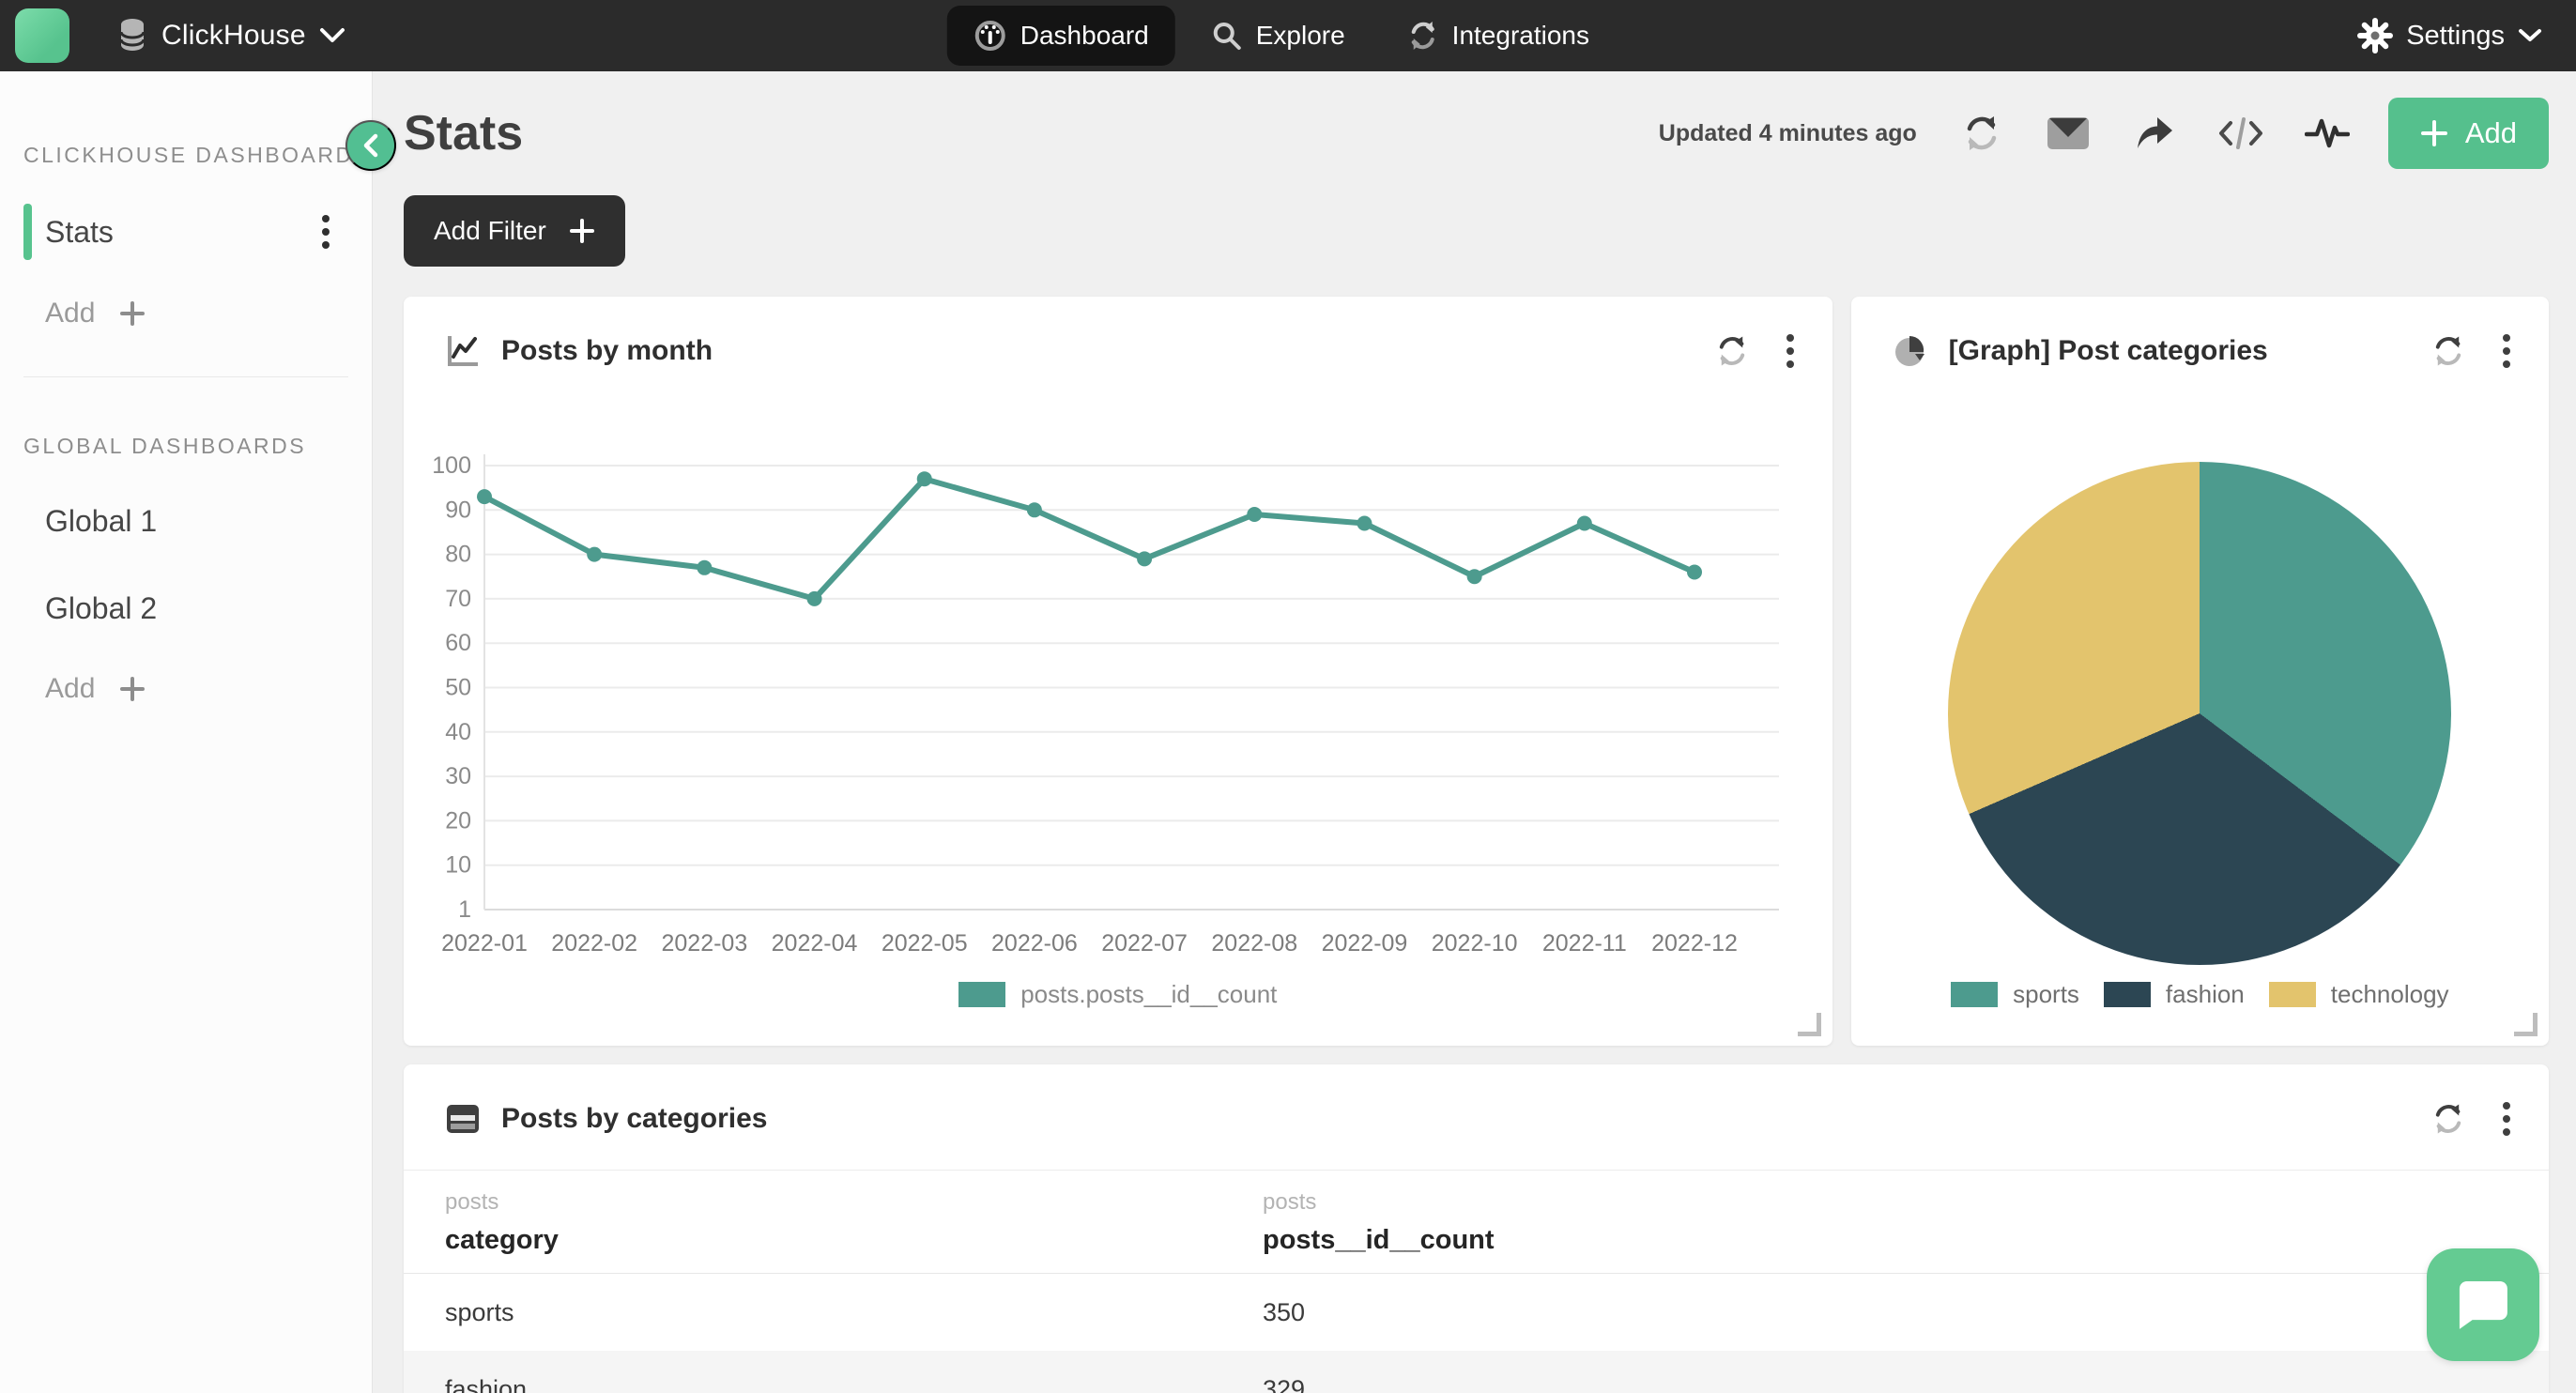  Describe the element at coordinates (490, 230) in the screenshot. I see `add-filter-label: Add Filter` at that location.